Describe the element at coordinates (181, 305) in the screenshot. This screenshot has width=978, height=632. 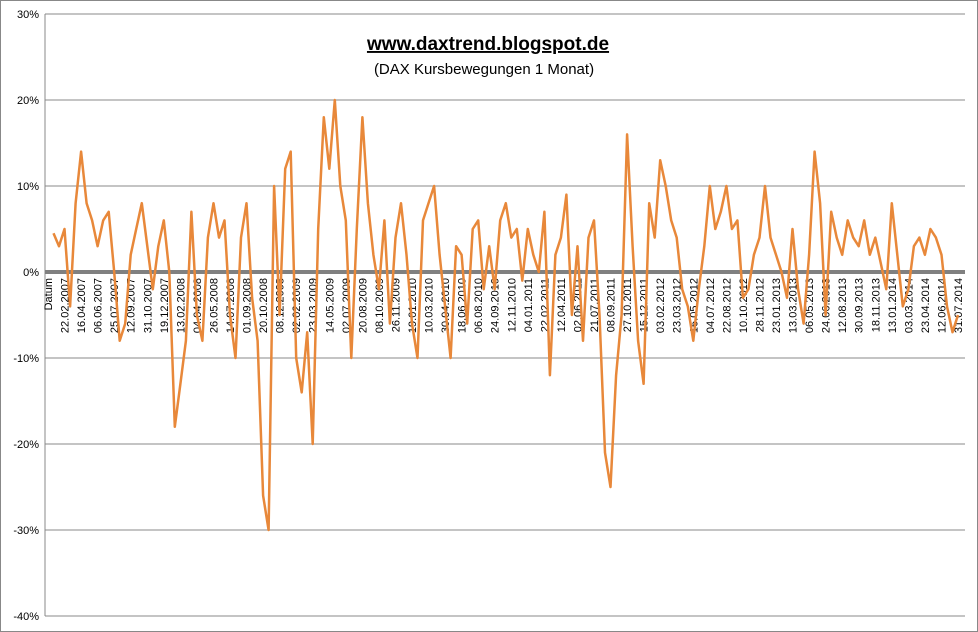
I see `x-tick-label: 13.02.2008` at that location.